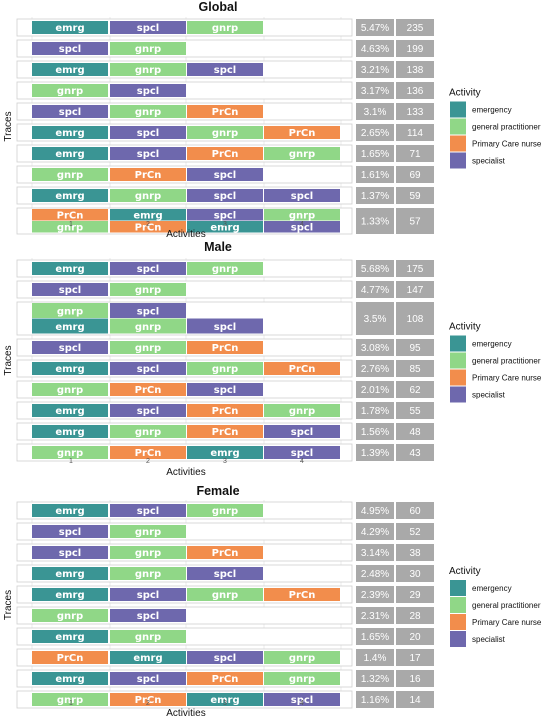 This screenshot has width=550, height=723. I want to click on trace-row: gnrp PrCn spcl 1.61% 69, so click(225, 174).